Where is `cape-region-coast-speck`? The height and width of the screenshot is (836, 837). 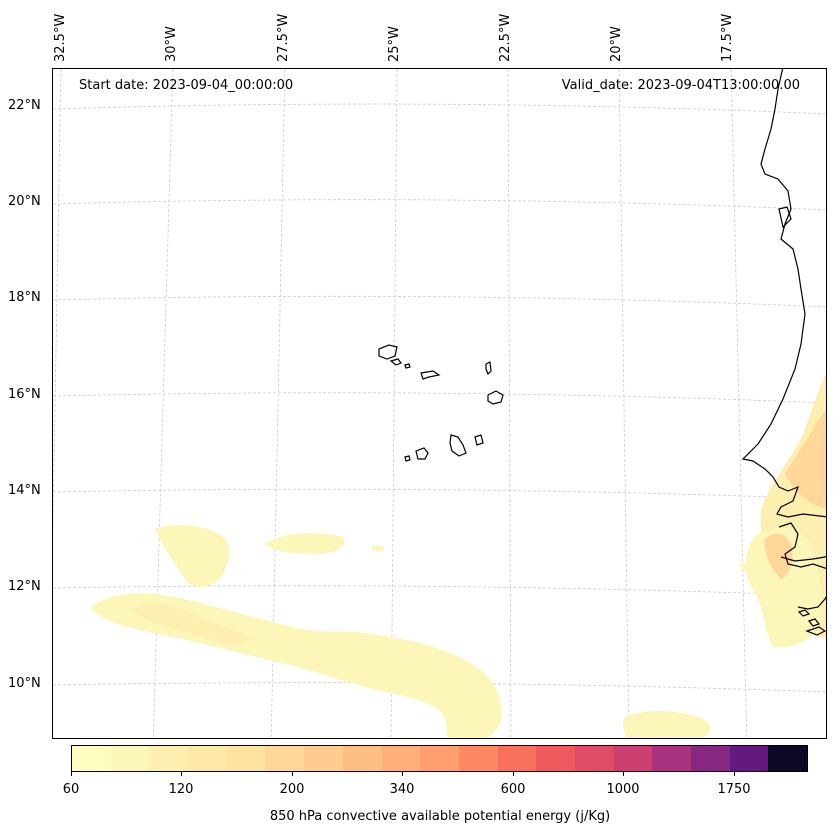
cape-region-coast-speck is located at coordinates (751, 567).